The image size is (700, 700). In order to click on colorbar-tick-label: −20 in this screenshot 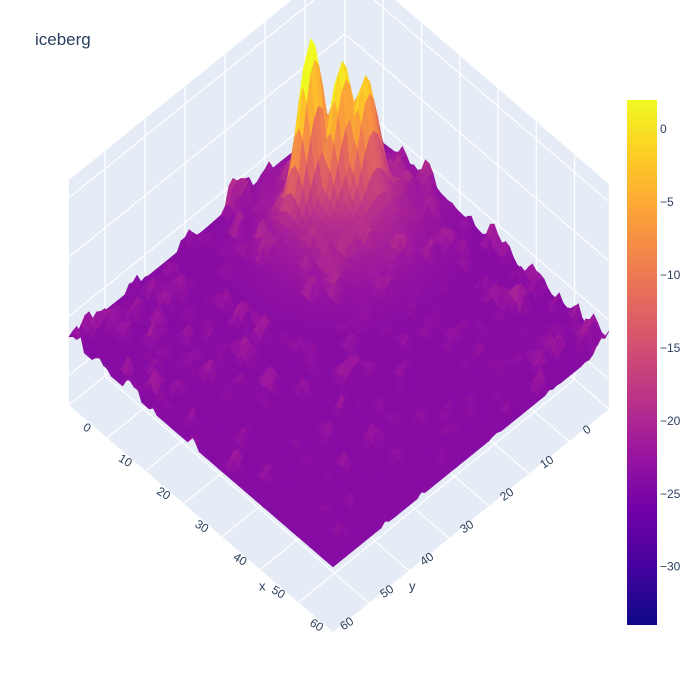, I will do `click(670, 421)`.